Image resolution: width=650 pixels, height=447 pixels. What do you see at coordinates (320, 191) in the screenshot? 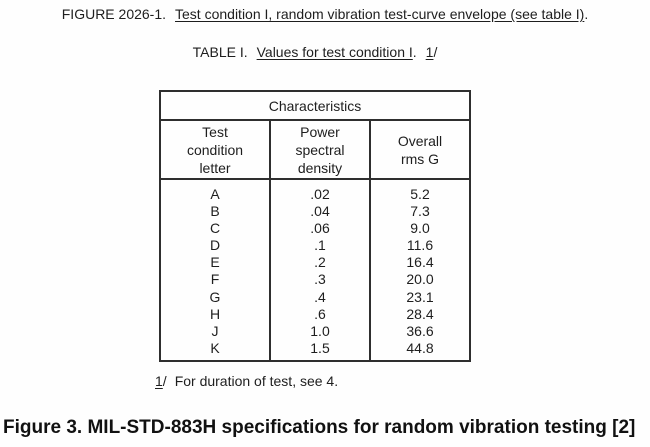
I see `cell-psd: .02` at bounding box center [320, 191].